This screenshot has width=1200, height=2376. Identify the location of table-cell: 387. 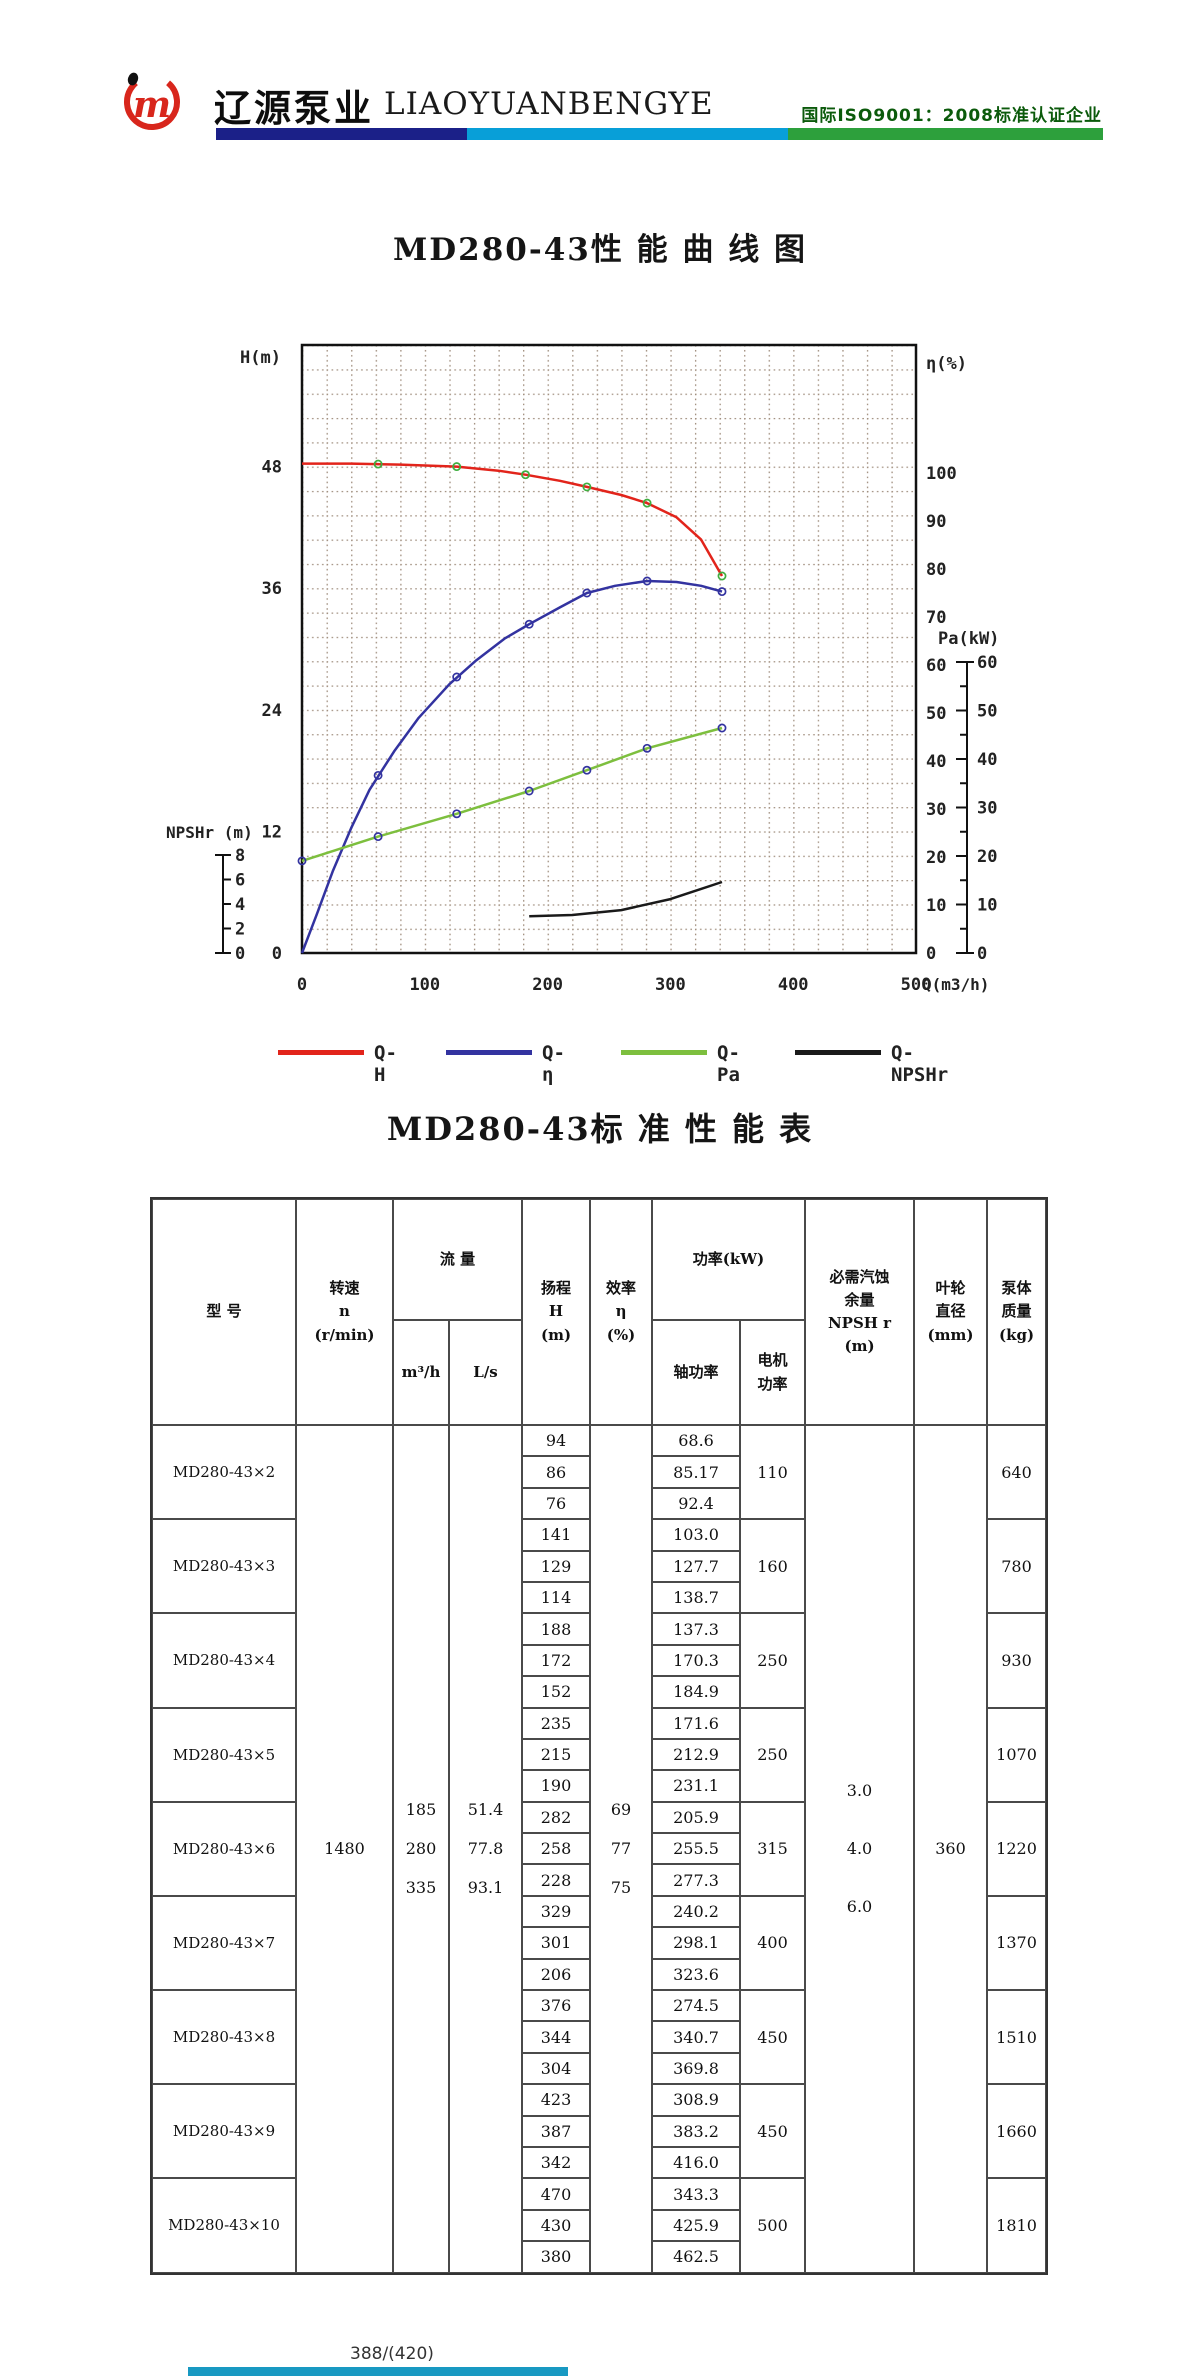
(556, 2131).